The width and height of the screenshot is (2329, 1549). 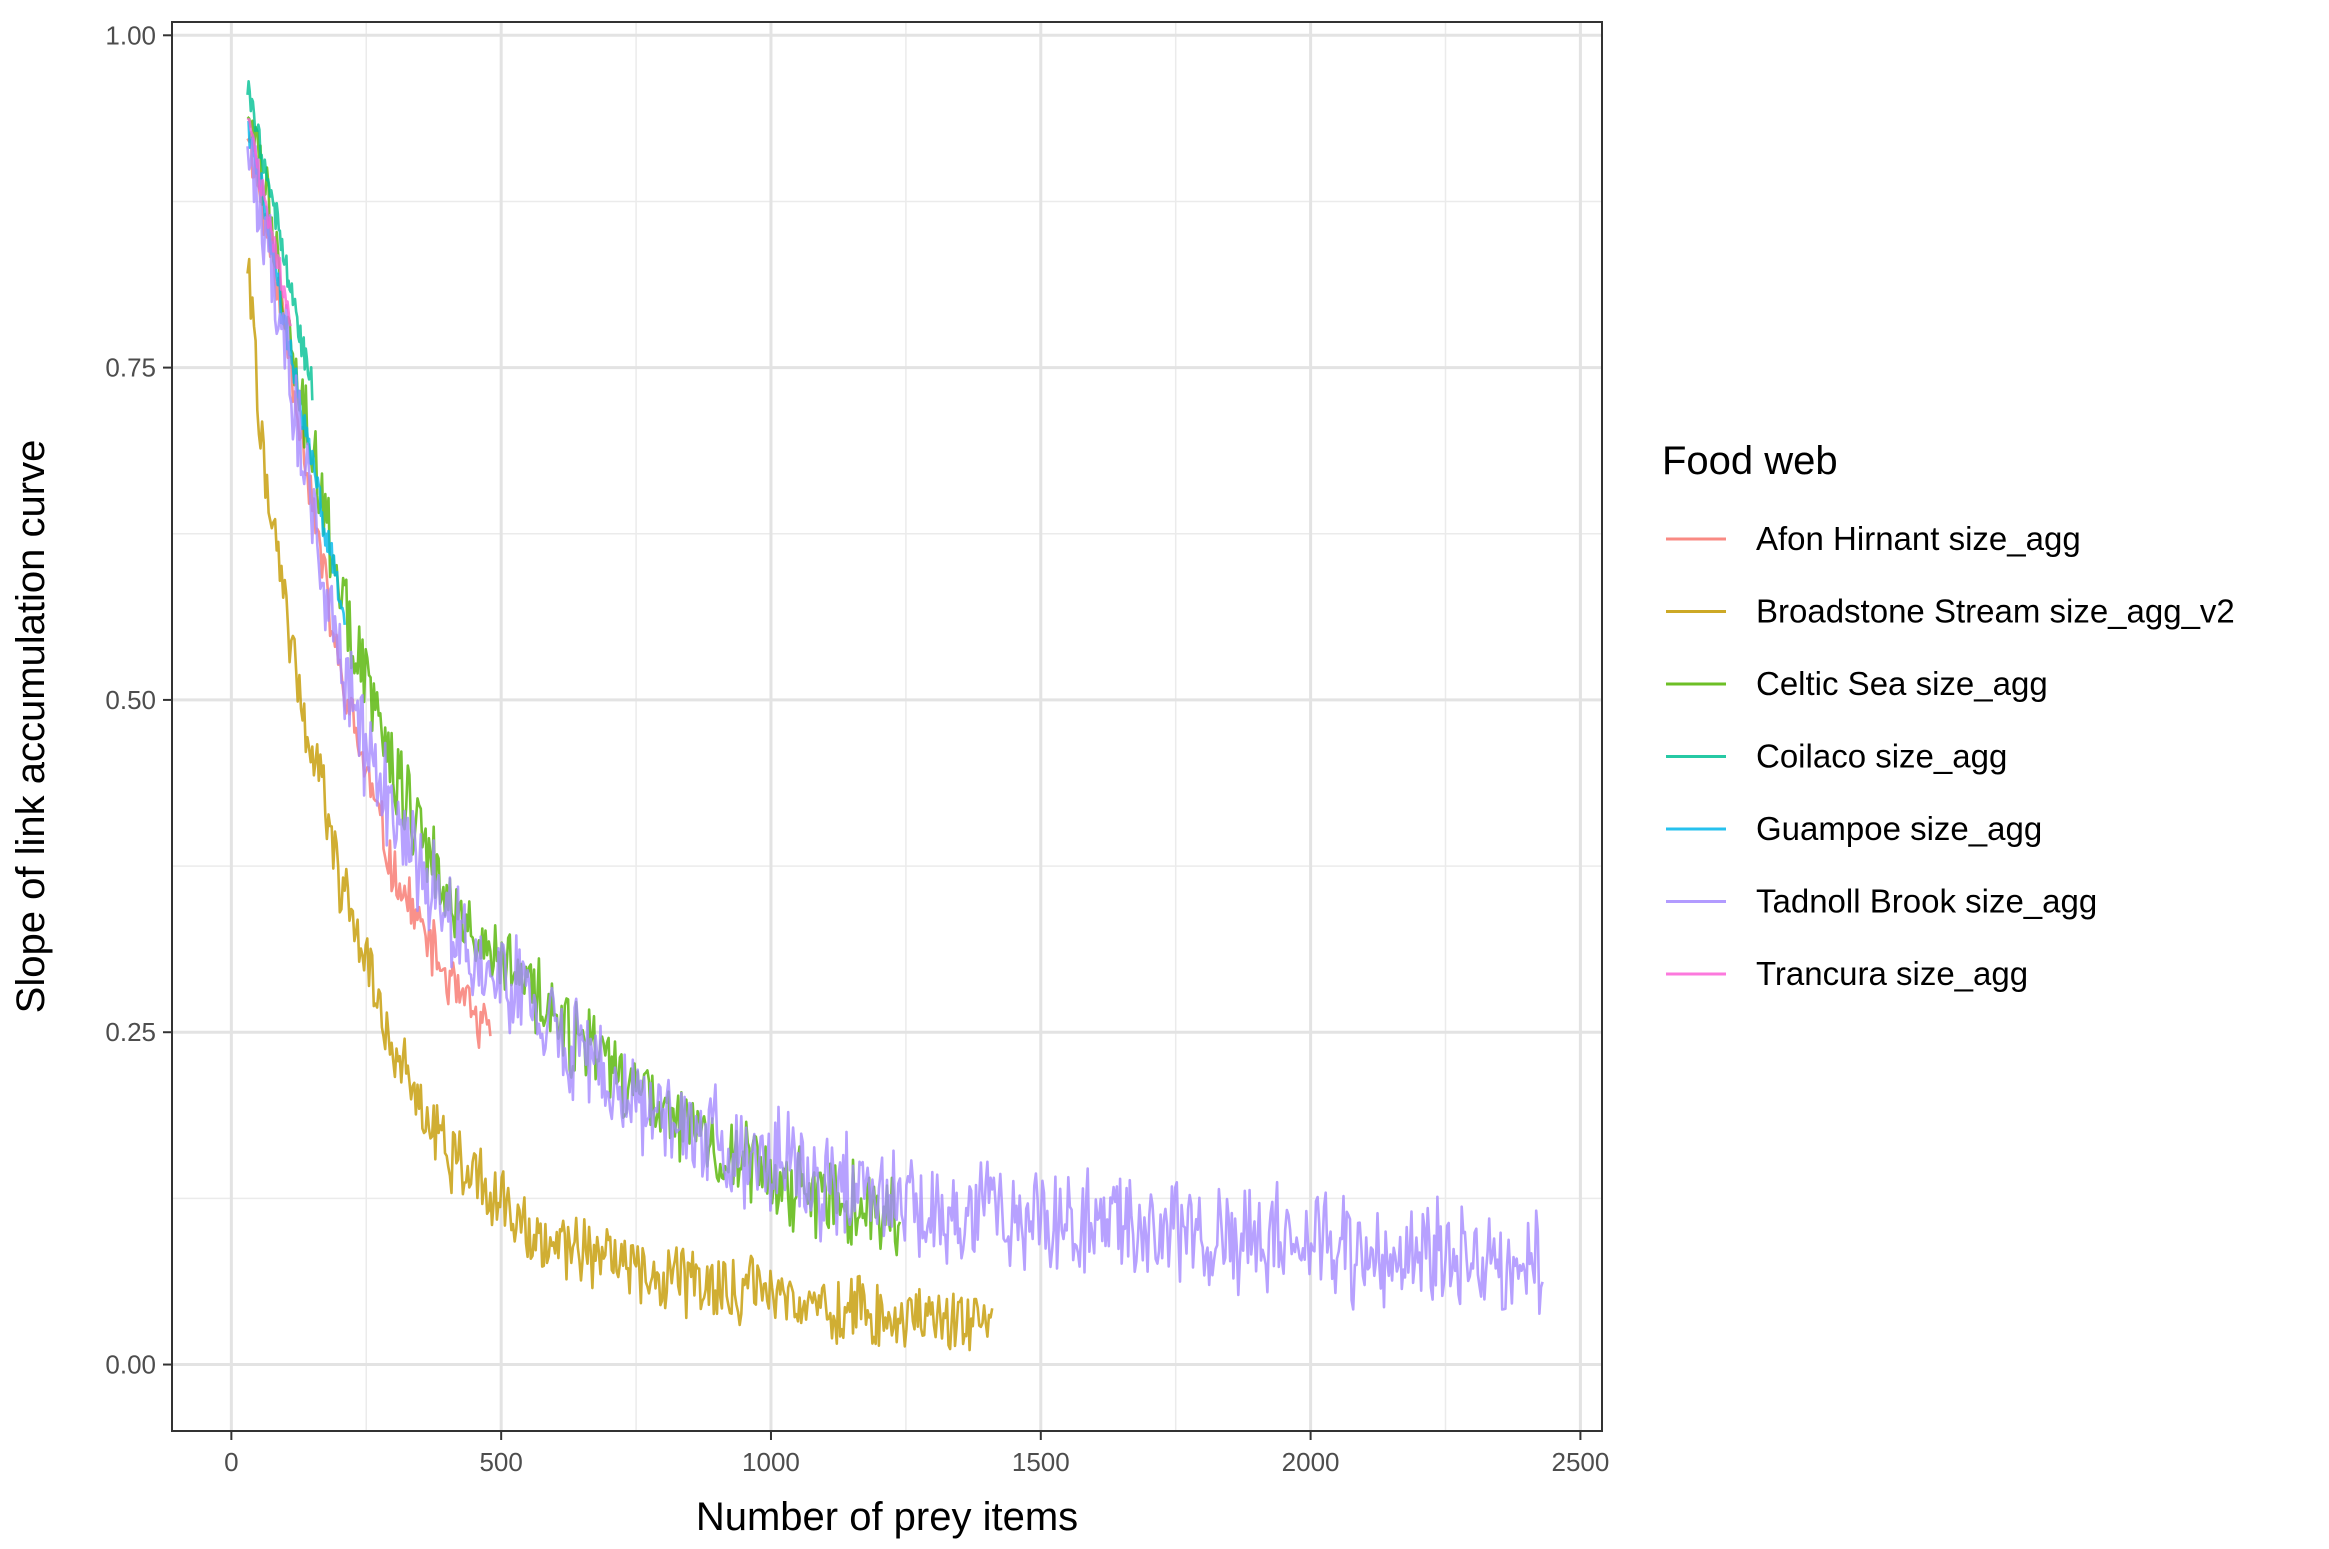 I want to click on y-axis-ticks: 0.00 0.25 0.50 0.75 1.00, so click(x=138, y=700).